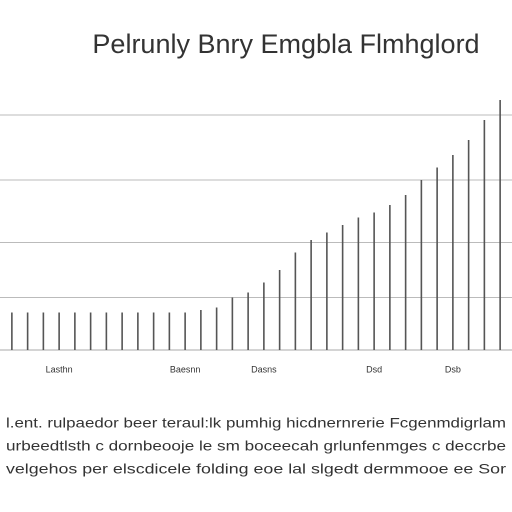 Image resolution: width=512 pixels, height=512 pixels. I want to click on x-tick-label: Lasthn, so click(59, 369).